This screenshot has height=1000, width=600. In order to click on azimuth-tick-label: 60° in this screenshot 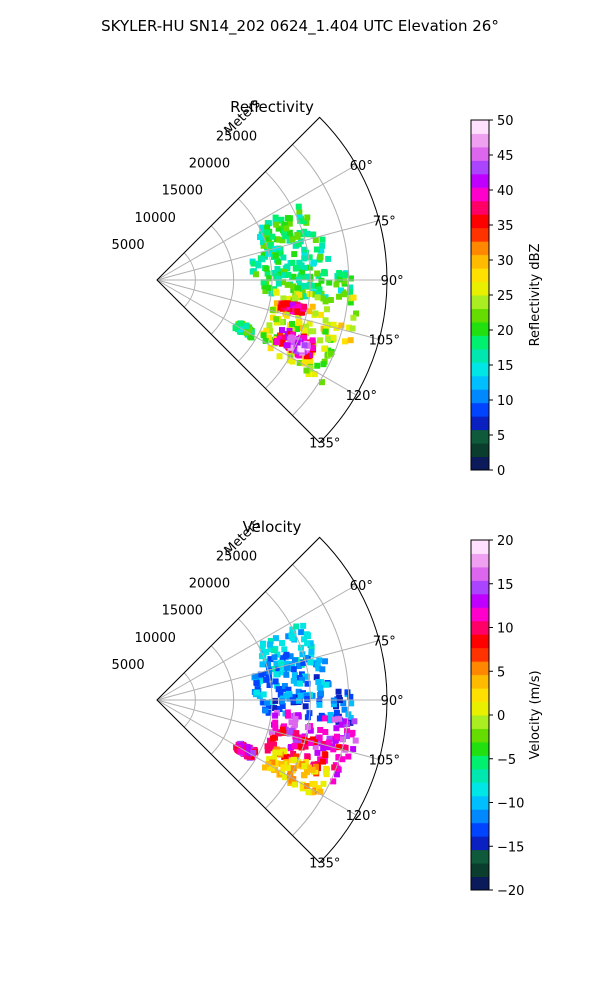, I will do `click(361, 586)`.